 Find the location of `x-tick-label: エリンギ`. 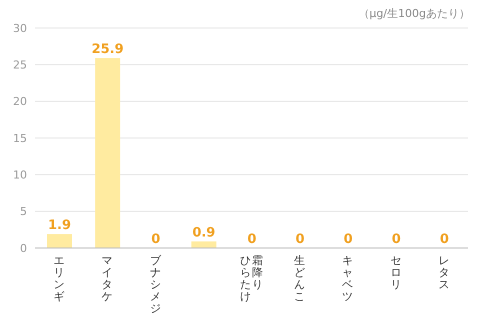

x-tick-label: エリンギ is located at coordinates (59, 278).